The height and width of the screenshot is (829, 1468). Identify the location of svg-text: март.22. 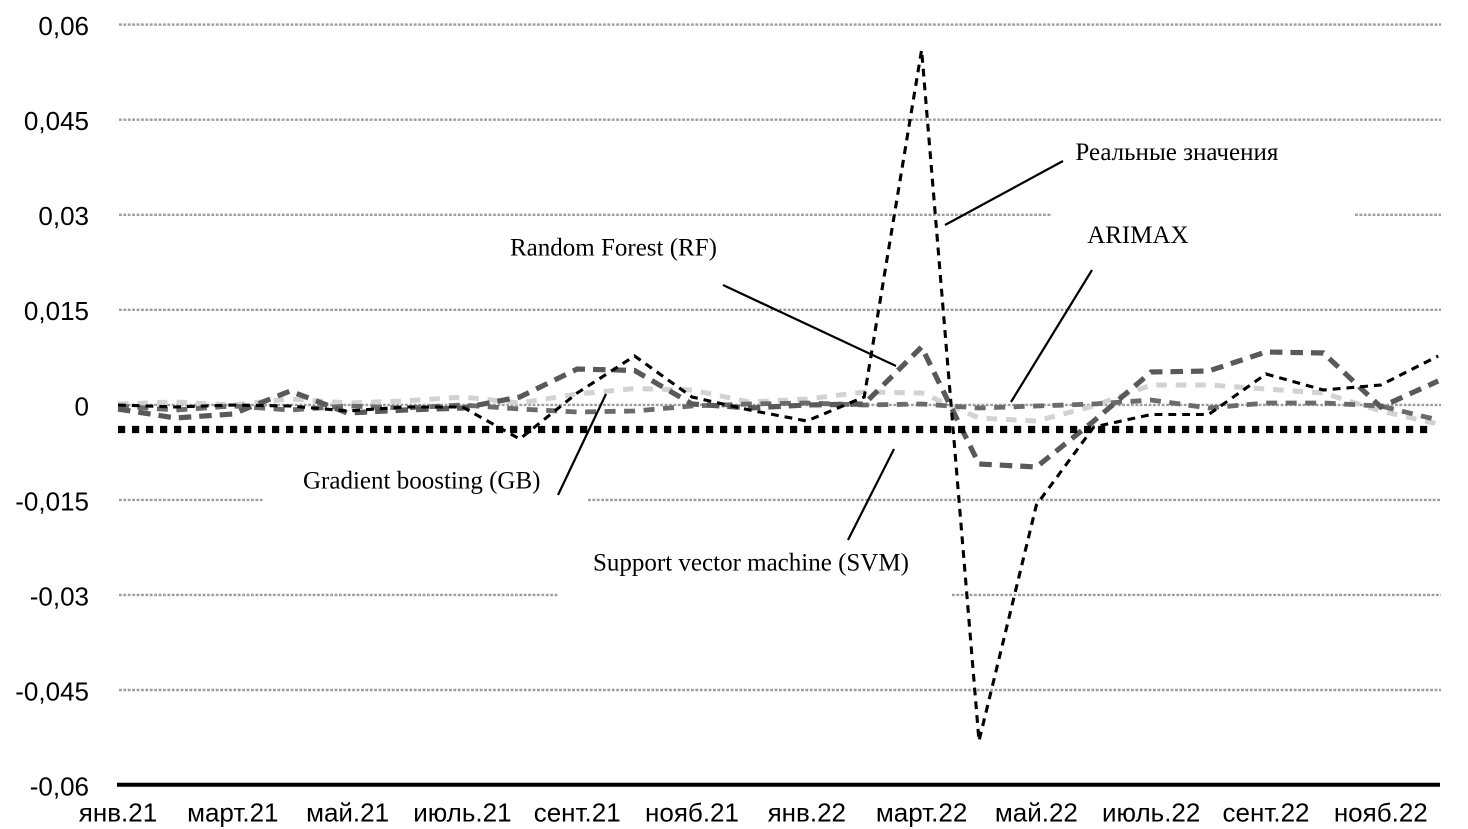
(921, 812).